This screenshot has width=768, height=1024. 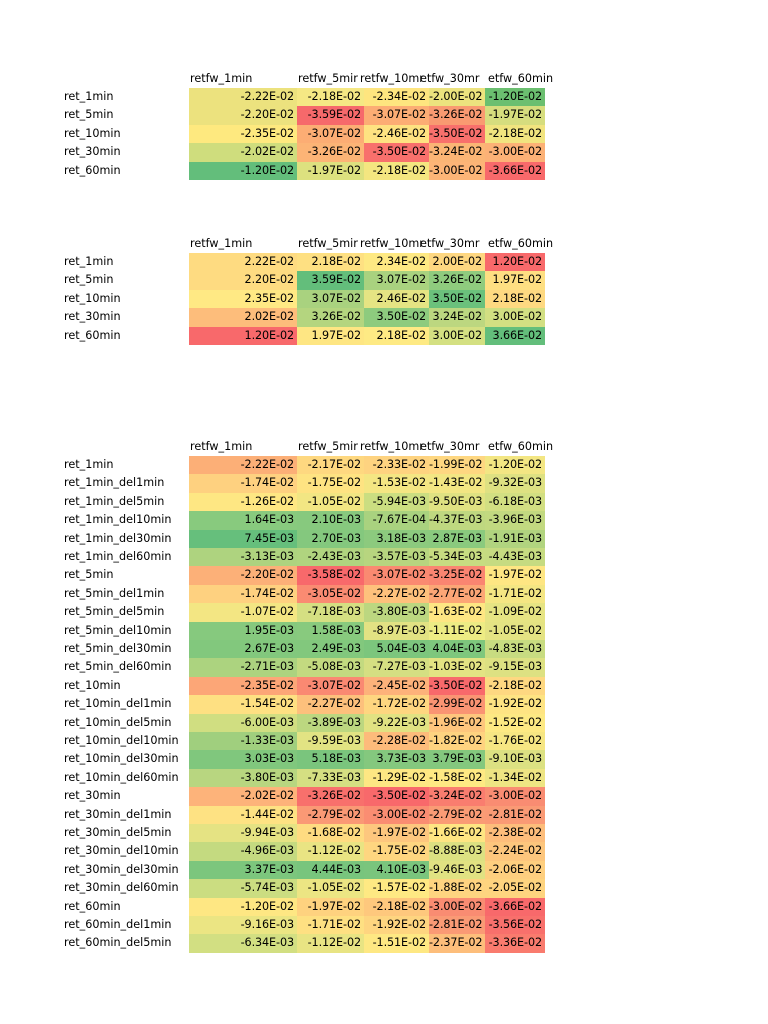 What do you see at coordinates (243, 851) in the screenshot?
I see `value-cell: -4.96E-03` at bounding box center [243, 851].